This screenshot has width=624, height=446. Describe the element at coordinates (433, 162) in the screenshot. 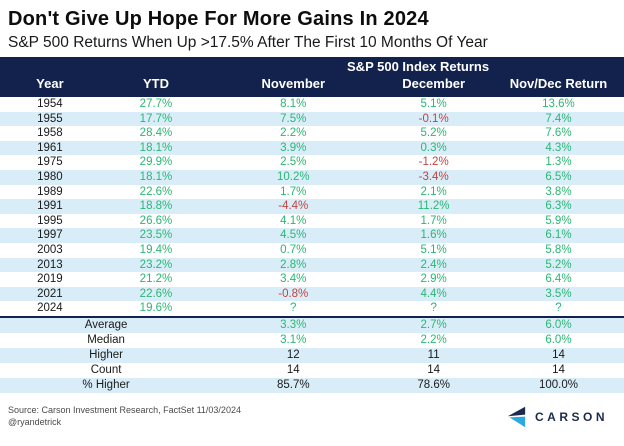

I see `value-cell: -1.2%` at that location.